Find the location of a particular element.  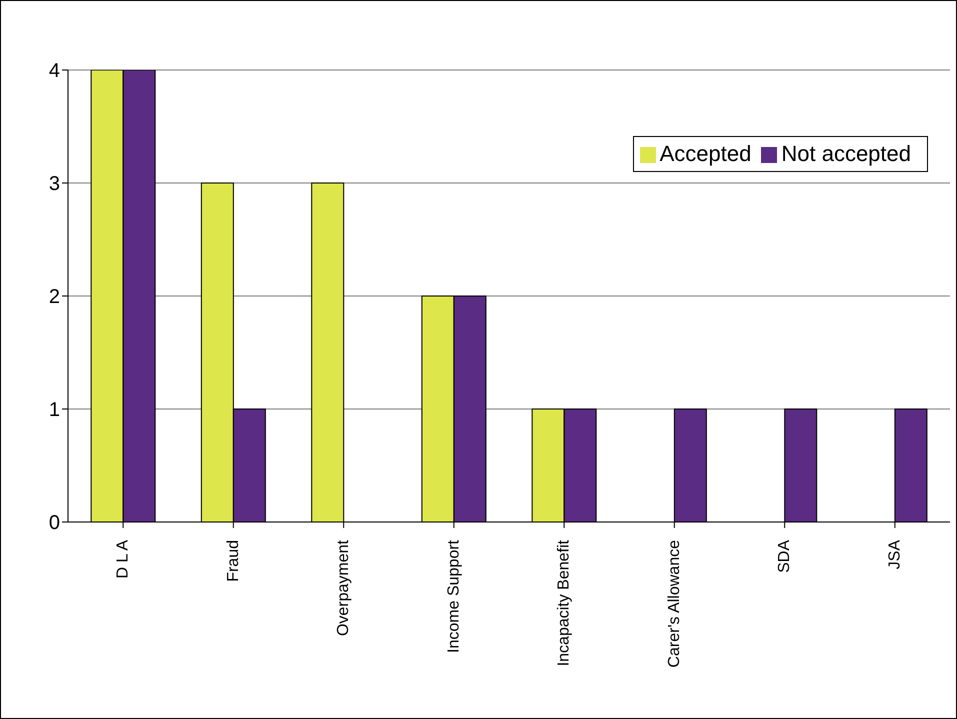

y-tick-label: 2 is located at coordinates (54, 297).